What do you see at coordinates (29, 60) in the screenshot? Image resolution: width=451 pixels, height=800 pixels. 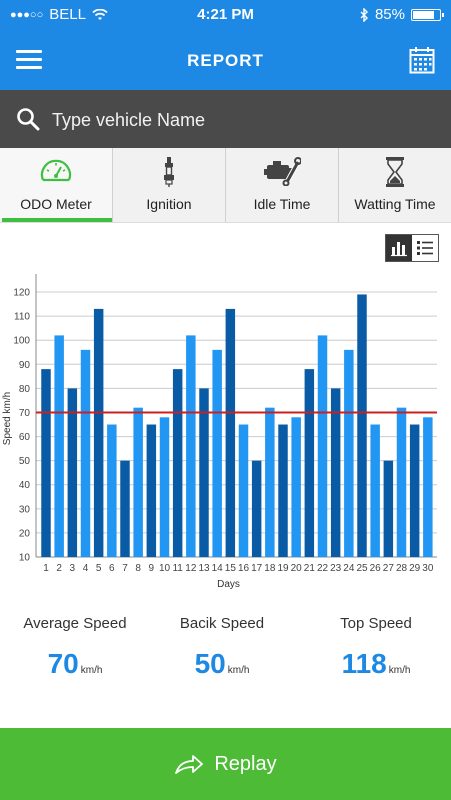 I see `hamburger-menu-icon` at bounding box center [29, 60].